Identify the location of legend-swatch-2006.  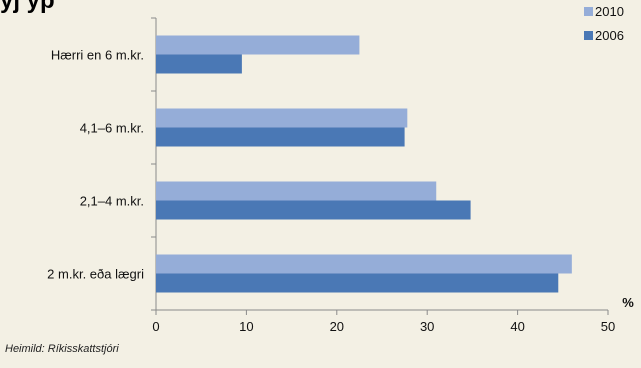
(588, 35).